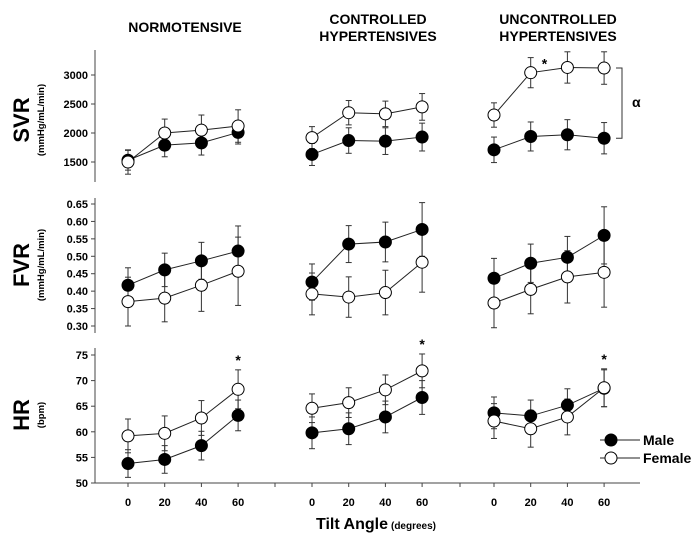 The width and height of the screenshot is (697, 538). Describe the element at coordinates (76, 76) in the screenshot. I see `y-tick-label: 3000` at that location.